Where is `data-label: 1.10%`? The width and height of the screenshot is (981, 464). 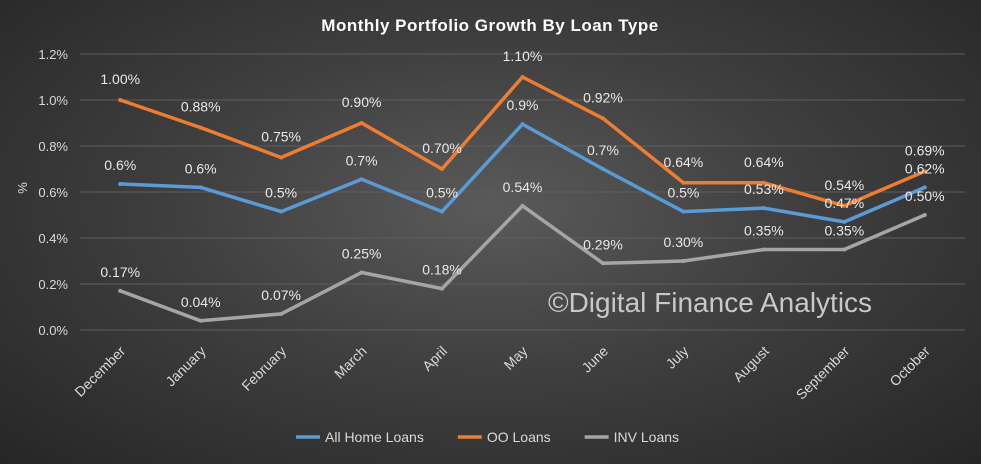
data-label: 1.10% is located at coordinates (523, 56).